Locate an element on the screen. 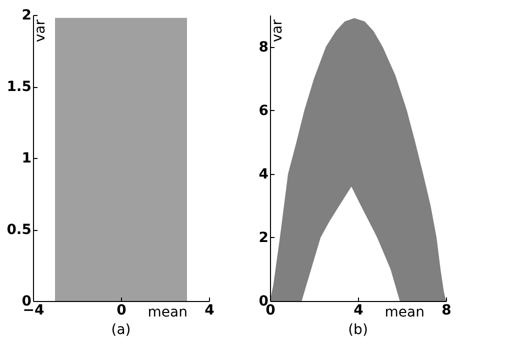  y-tick-label: 6 is located at coordinates (263, 110).